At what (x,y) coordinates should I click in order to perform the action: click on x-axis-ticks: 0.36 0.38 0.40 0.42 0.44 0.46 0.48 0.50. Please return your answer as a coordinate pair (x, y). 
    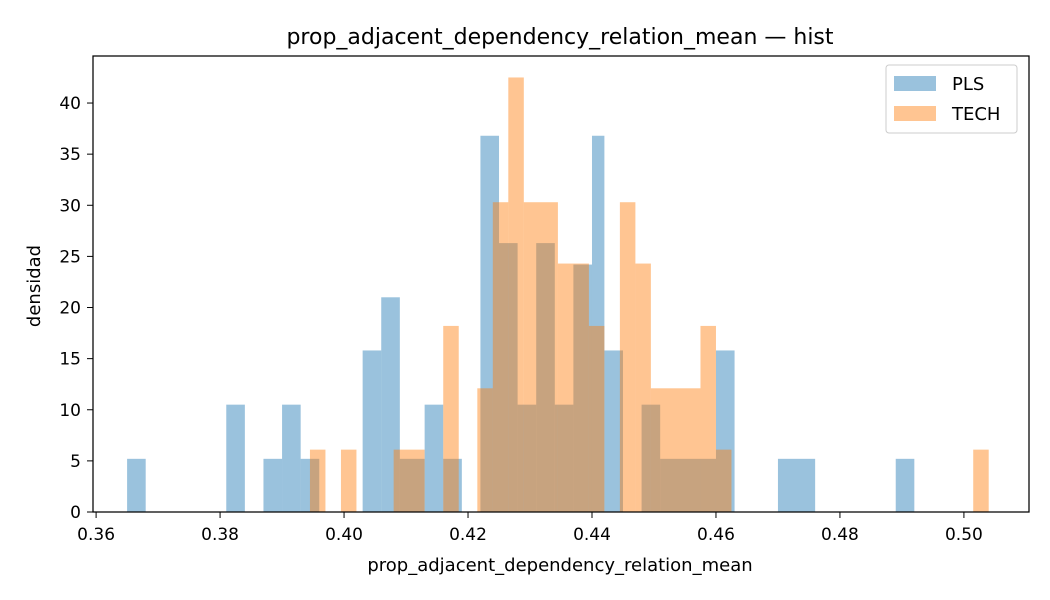
    Looking at the image, I should click on (530, 528).